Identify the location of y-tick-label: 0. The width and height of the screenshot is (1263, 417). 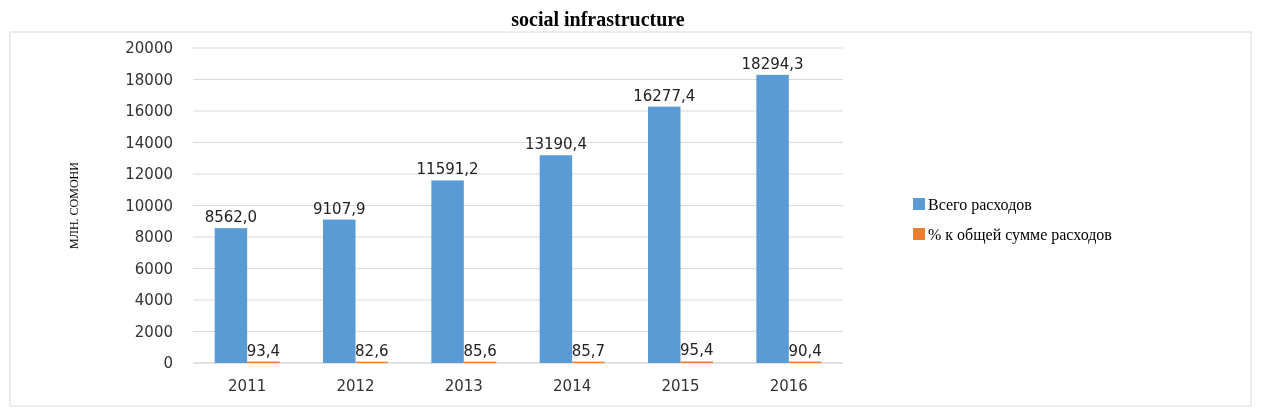
(168, 363).